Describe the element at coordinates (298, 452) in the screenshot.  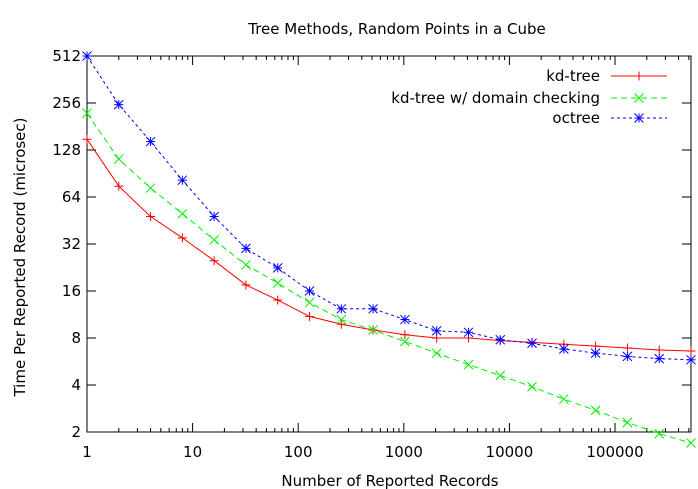
I see `x-tick-label: 100` at that location.